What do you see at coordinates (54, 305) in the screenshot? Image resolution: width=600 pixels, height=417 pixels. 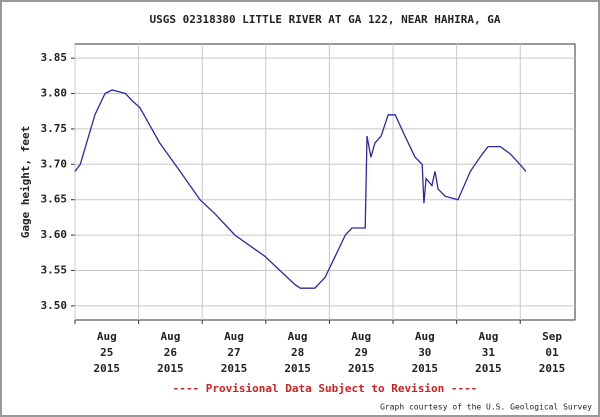 I see `y-tick-label: 3.50` at bounding box center [54, 305].